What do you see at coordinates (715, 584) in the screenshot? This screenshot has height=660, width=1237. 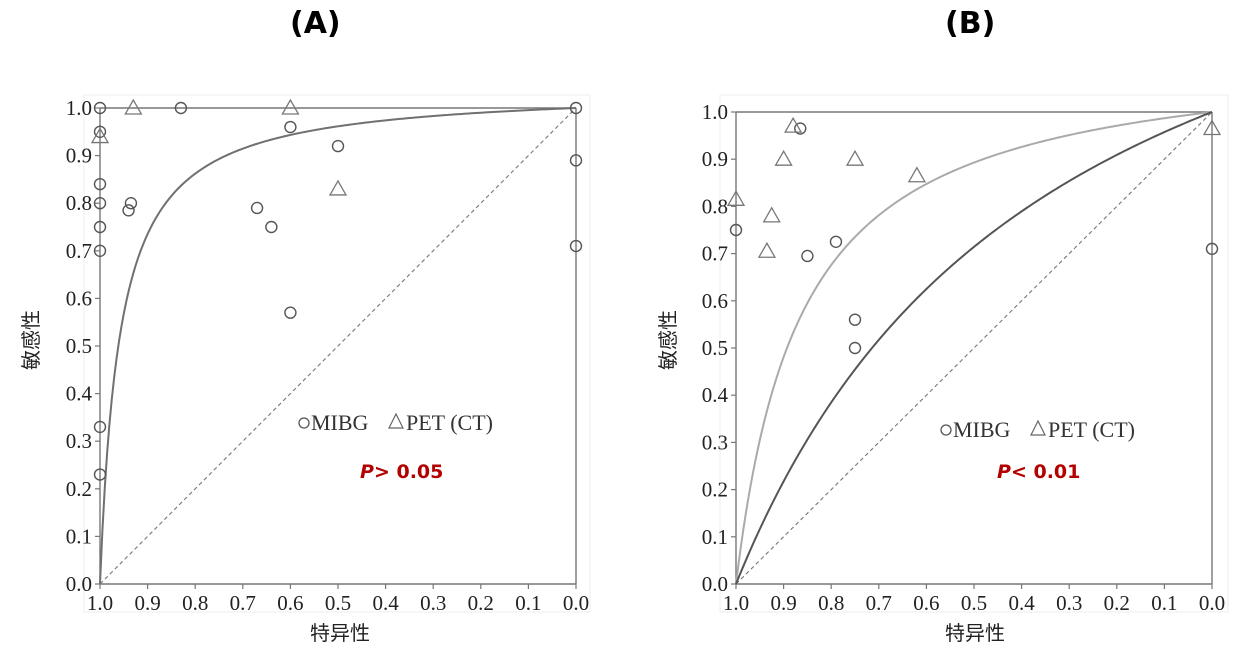 I see `panel-b-y-tick-label: 0.0` at bounding box center [715, 584].